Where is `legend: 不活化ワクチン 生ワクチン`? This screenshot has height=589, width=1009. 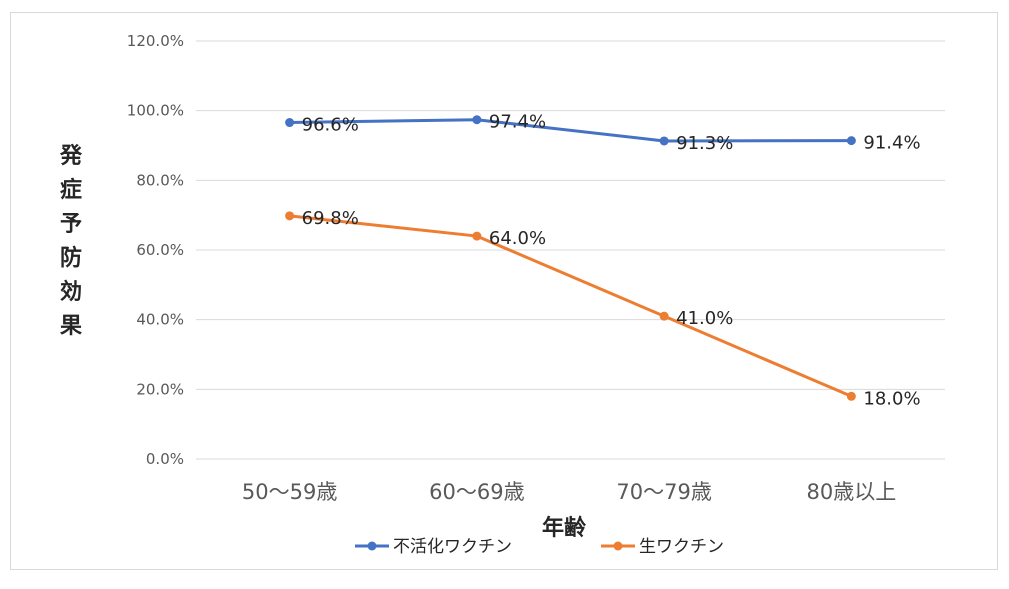
legend: 不活化ワクチン 生ワクチン is located at coordinates (539, 547).